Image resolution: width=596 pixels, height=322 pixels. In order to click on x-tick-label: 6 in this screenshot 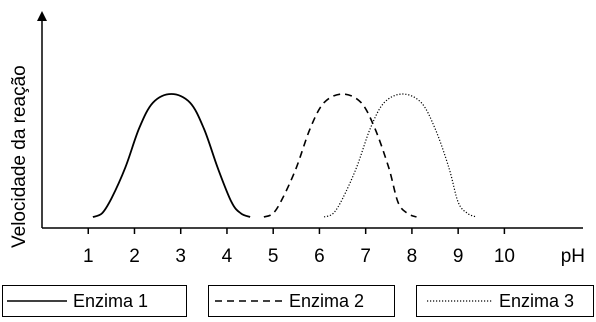, I will do `click(319, 256)`.